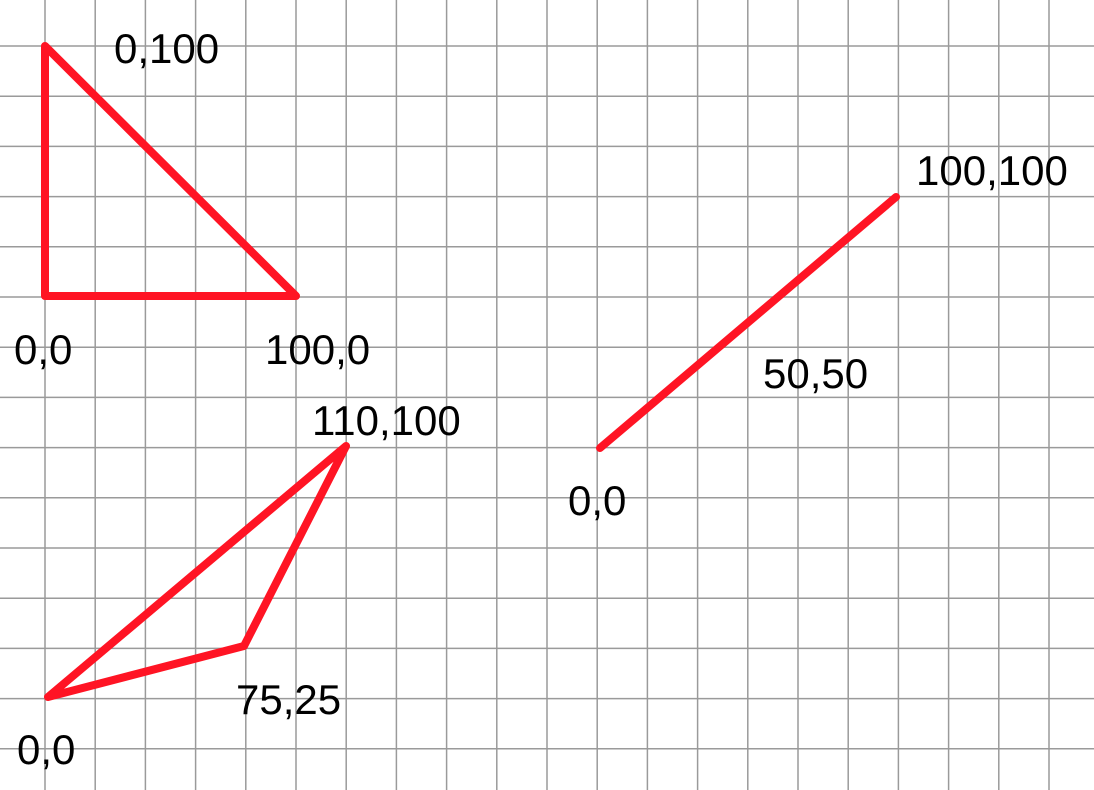  What do you see at coordinates (170, 171) in the screenshot?
I see `right-triangle-shape` at bounding box center [170, 171].